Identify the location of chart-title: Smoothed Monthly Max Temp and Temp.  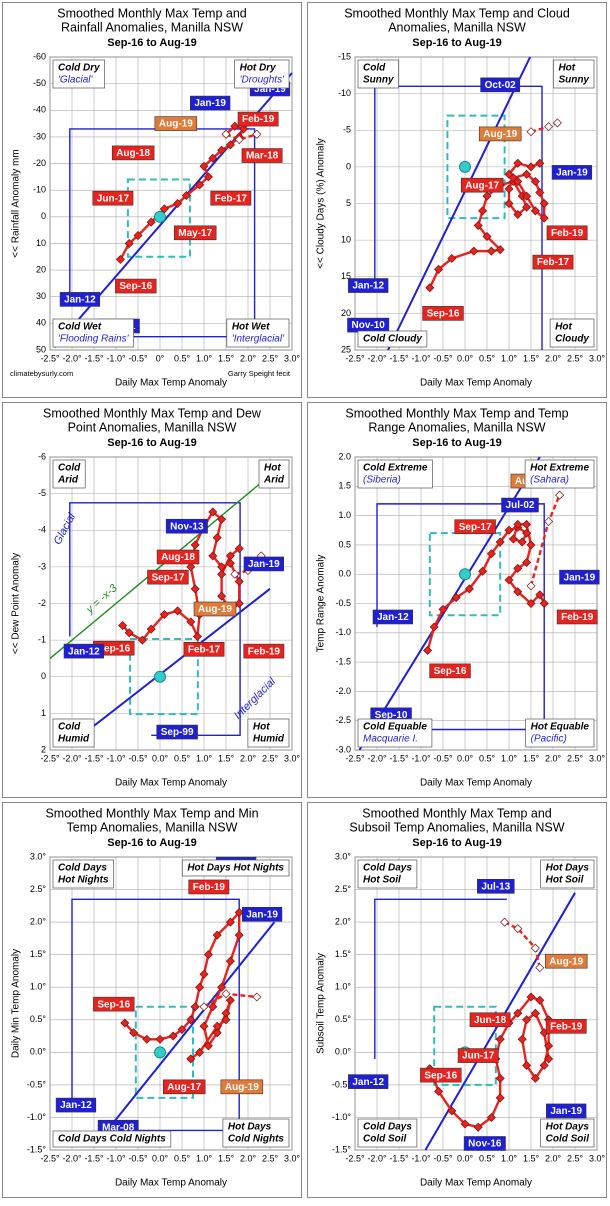
(456, 413).